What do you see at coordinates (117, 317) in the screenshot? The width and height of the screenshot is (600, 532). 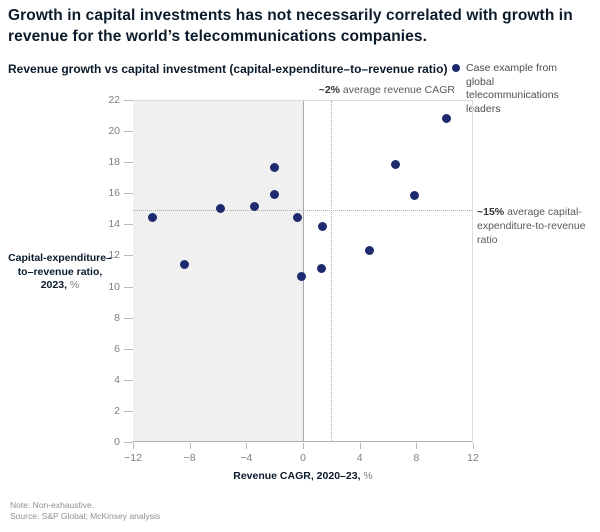 I see `y-tick-label: 8` at bounding box center [117, 317].